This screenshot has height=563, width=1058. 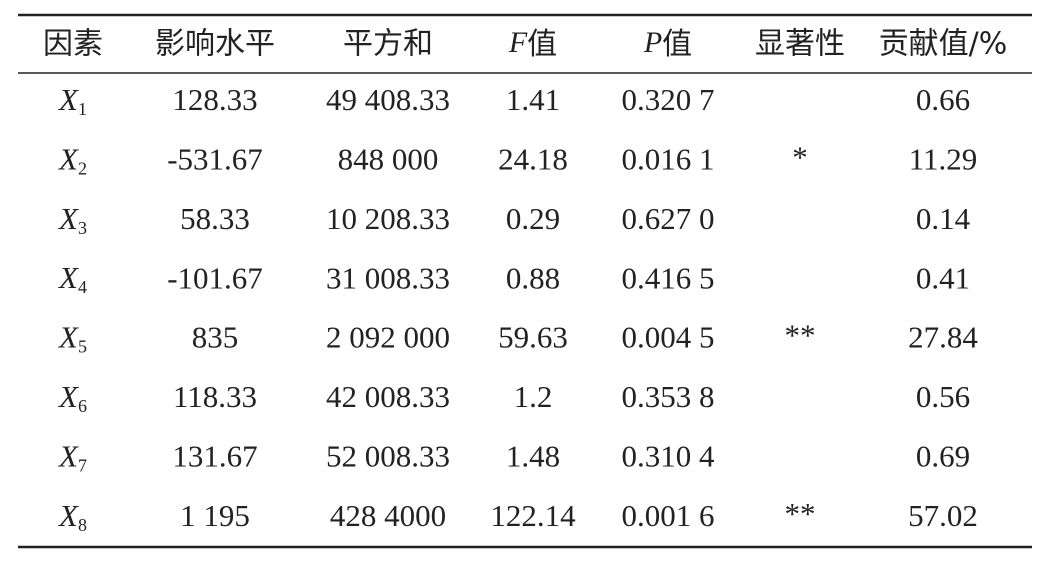 What do you see at coordinates (533, 337) in the screenshot?
I see `cell: 59.63` at bounding box center [533, 337].